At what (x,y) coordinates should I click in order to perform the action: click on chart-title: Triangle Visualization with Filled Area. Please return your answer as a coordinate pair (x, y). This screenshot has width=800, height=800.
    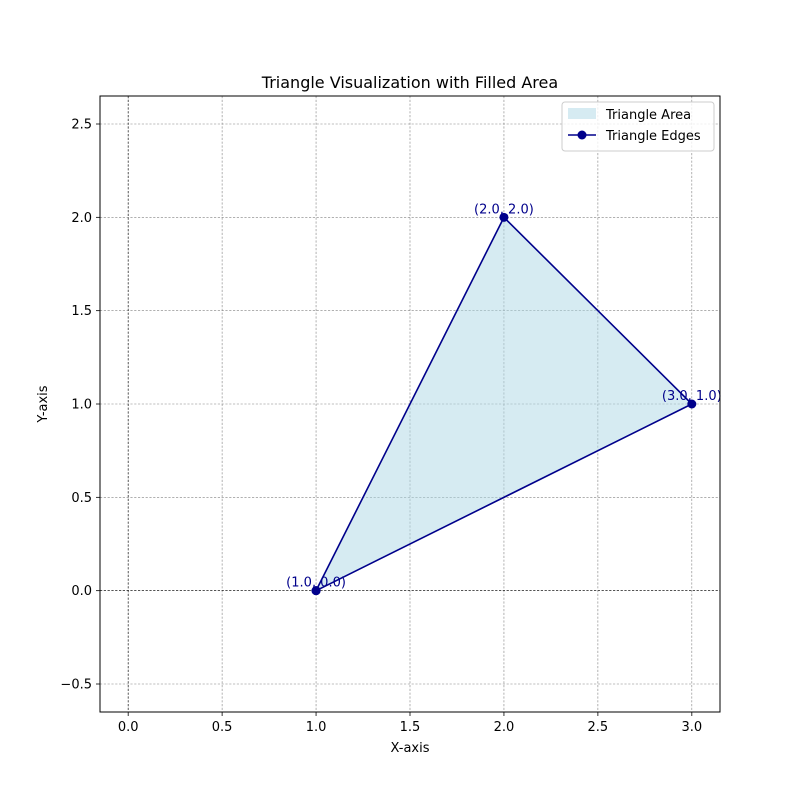
    Looking at the image, I should click on (409, 82).